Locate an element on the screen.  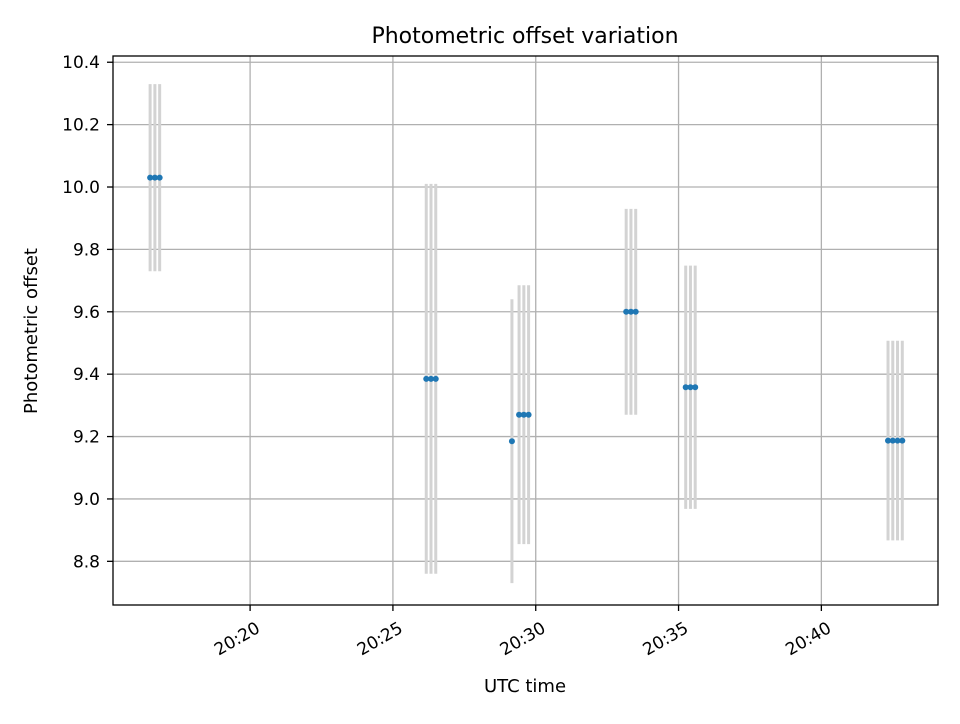
y-axis-label: Photometric offset is located at coordinates (31, 331).